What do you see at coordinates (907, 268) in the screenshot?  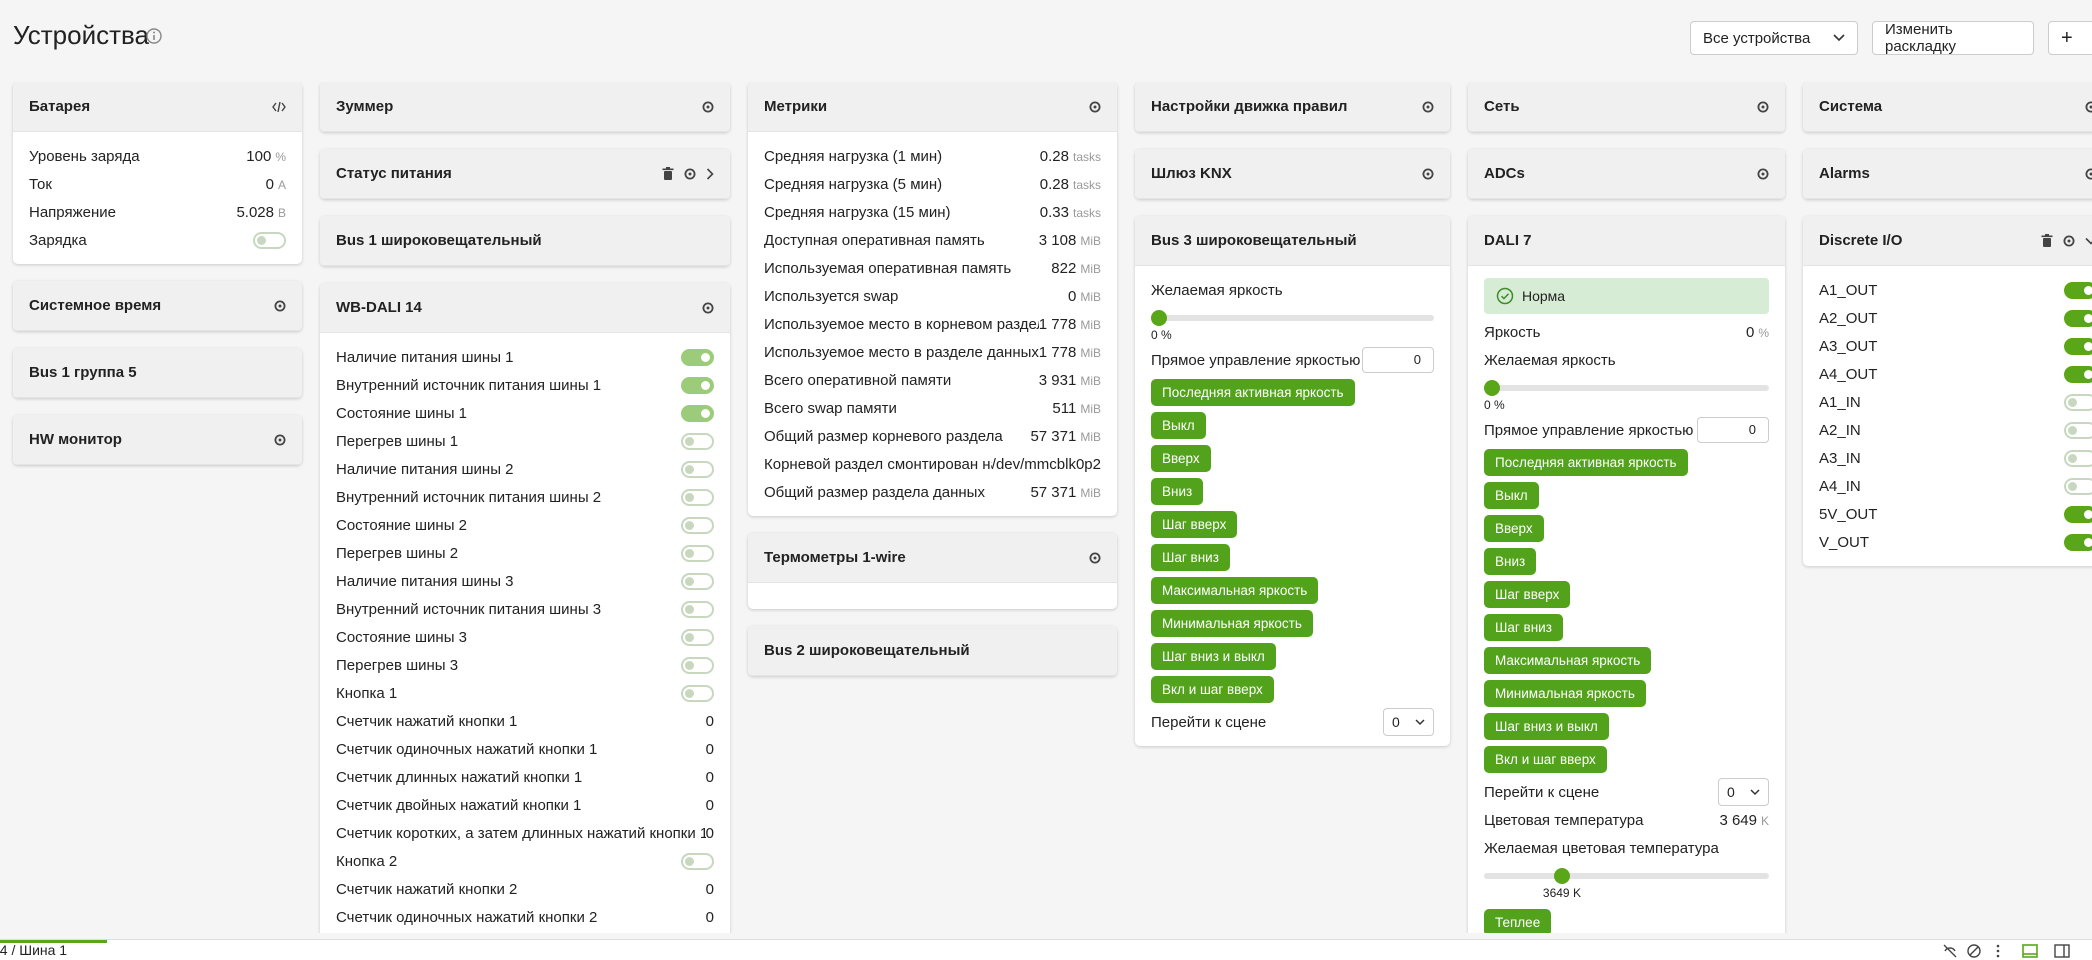 I see `row-label: Используемая оперативная память` at bounding box center [907, 268].